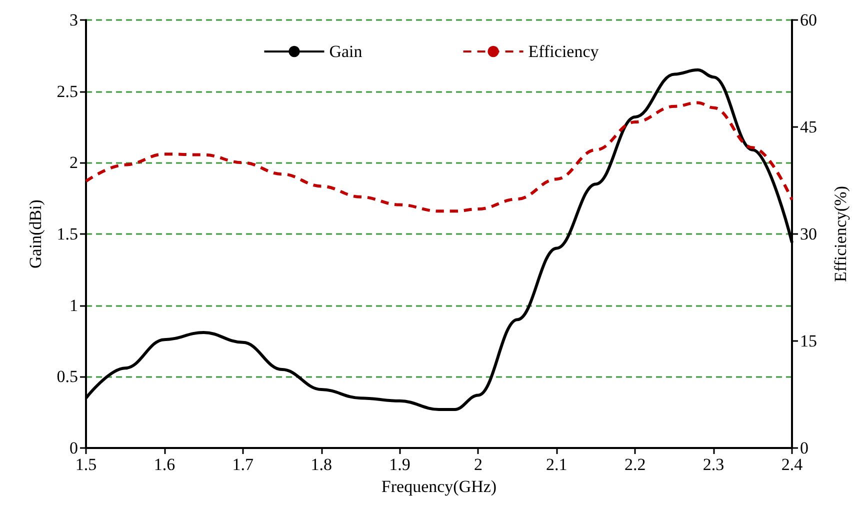  Describe the element at coordinates (74, 162) in the screenshot. I see `y-tick-label: 2` at that location.